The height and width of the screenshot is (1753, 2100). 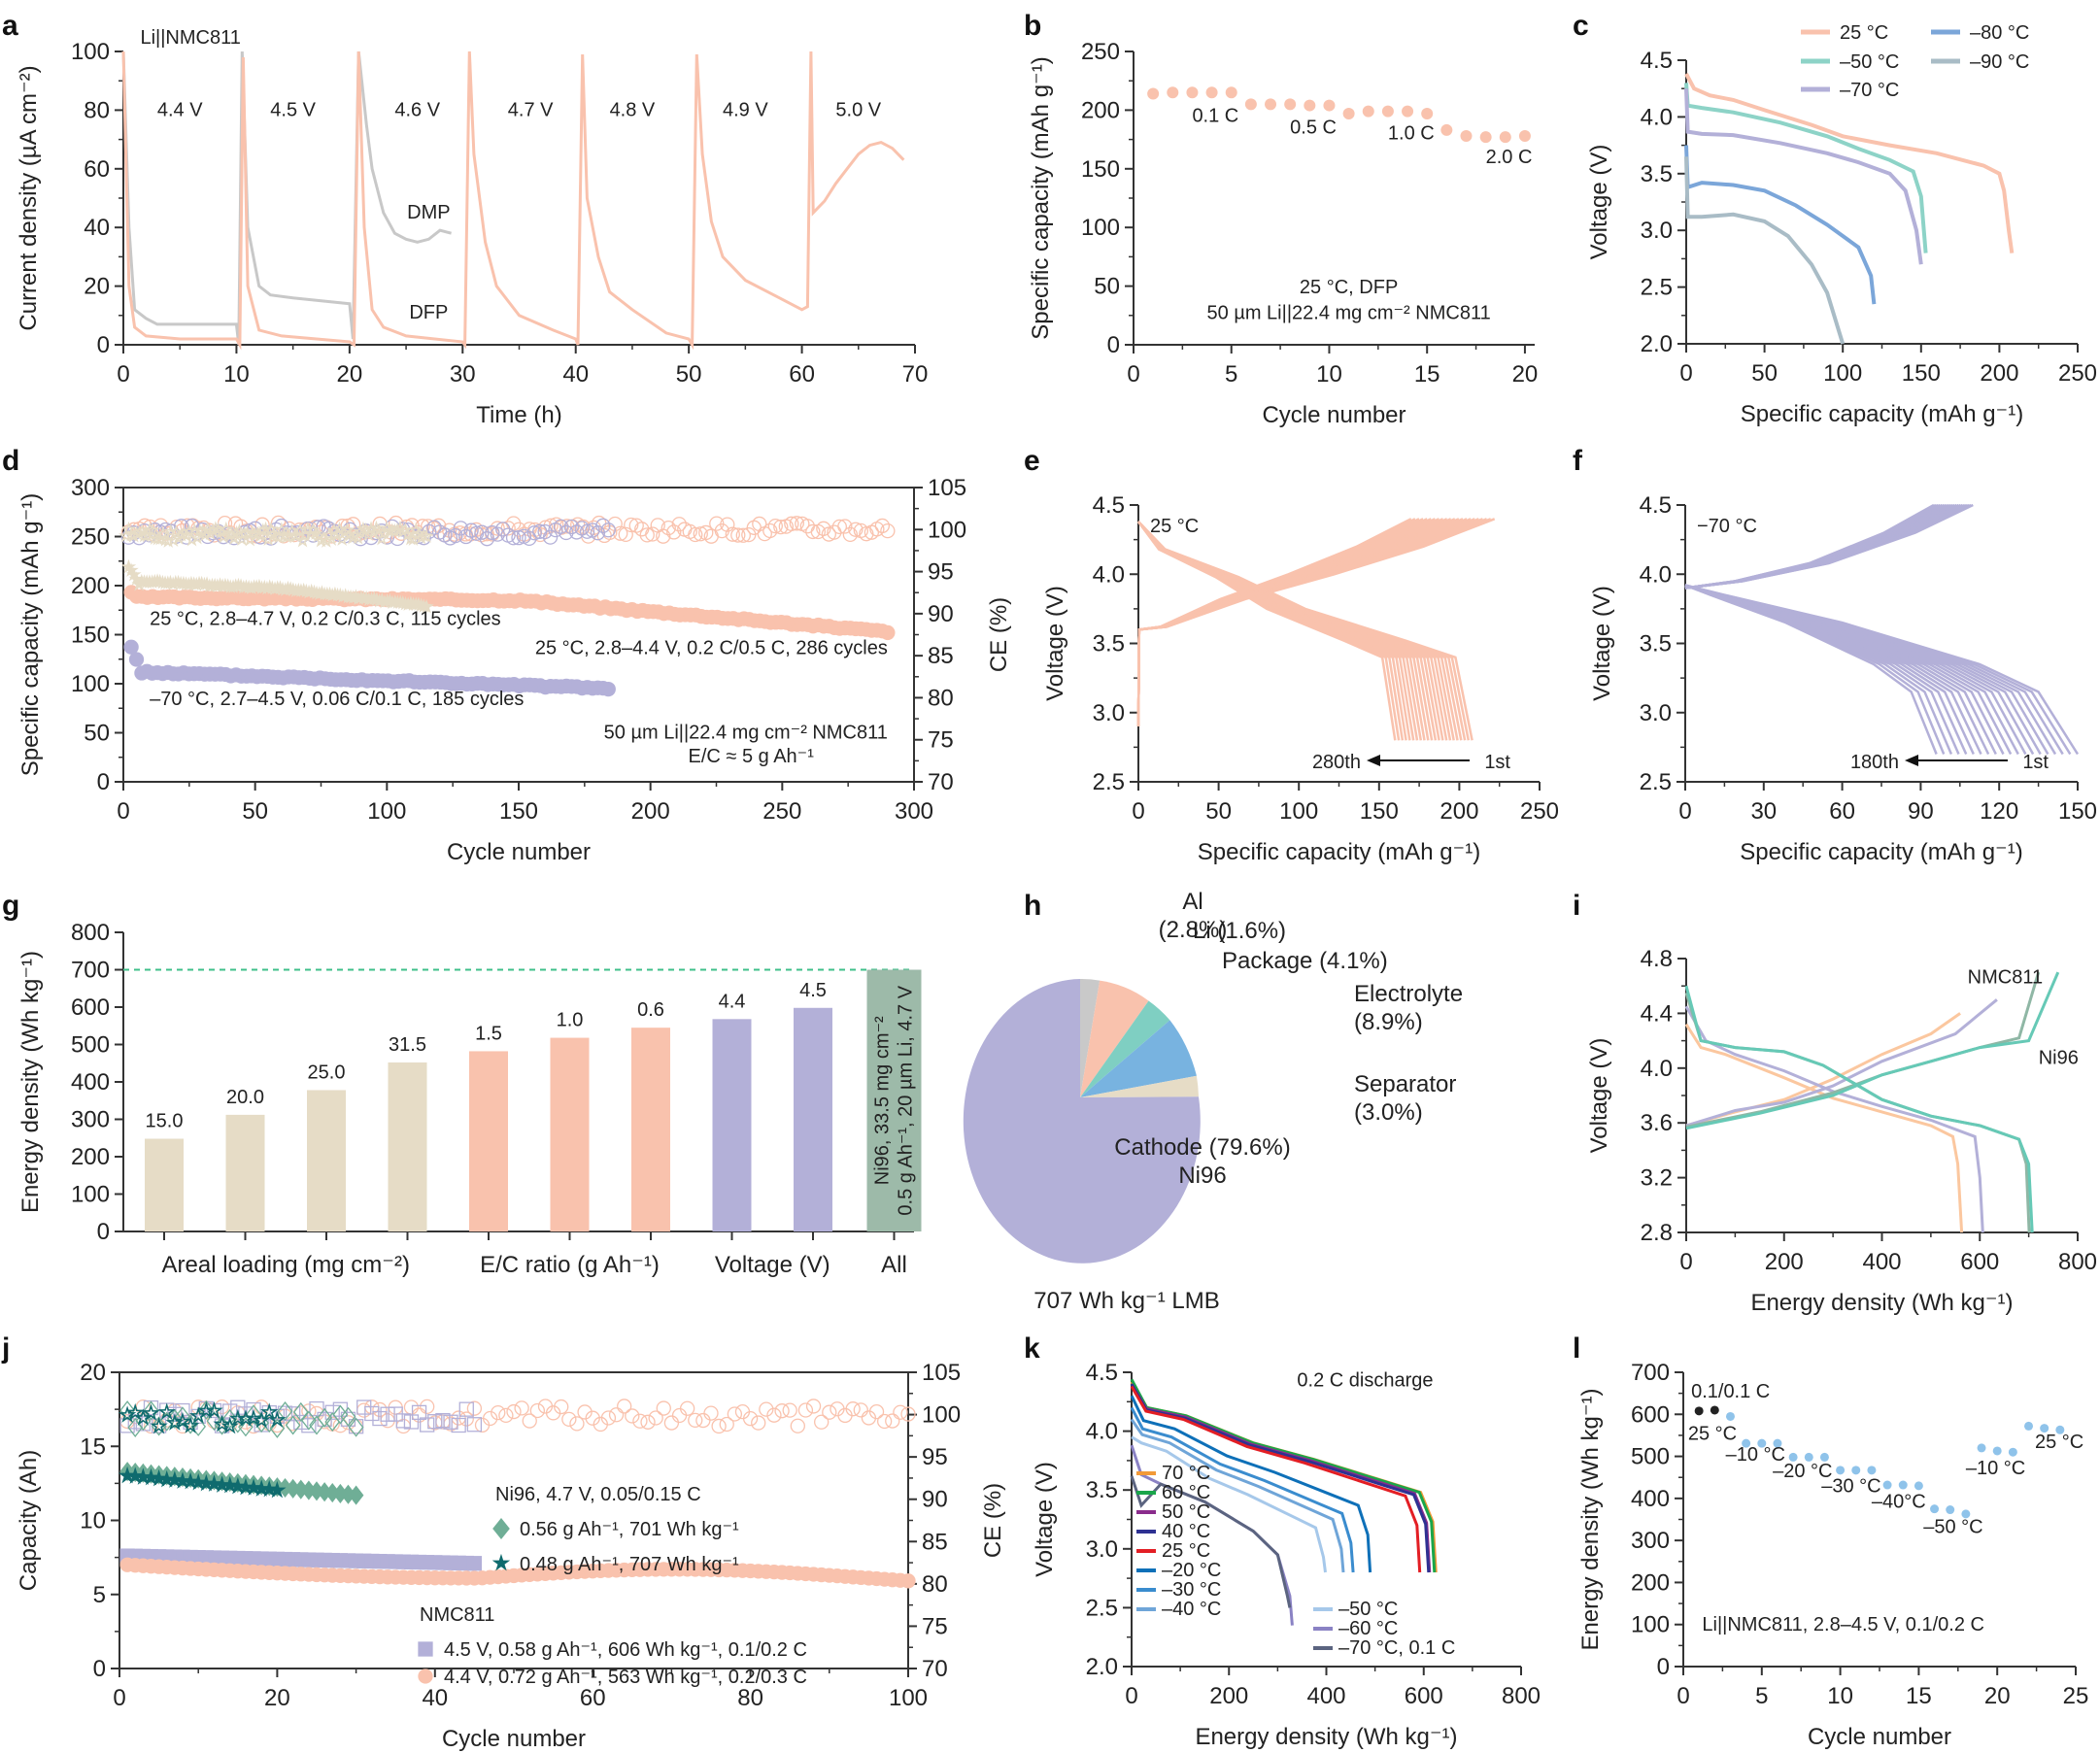 What do you see at coordinates (935, 1669) in the screenshot?
I see `y2-tick-label: 70` at bounding box center [935, 1669].